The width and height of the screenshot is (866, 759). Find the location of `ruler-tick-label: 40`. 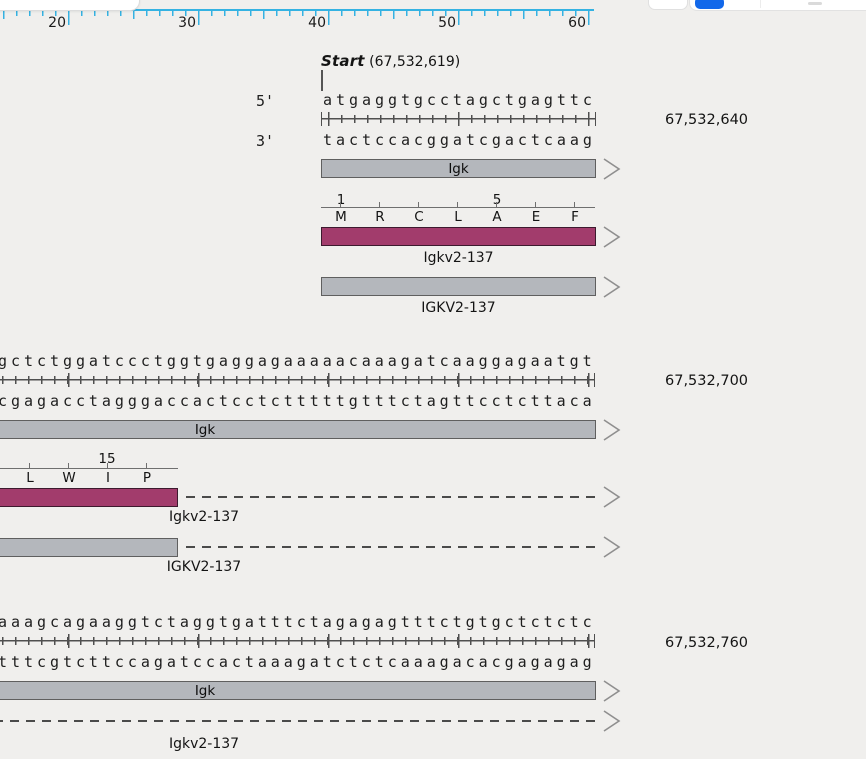

ruler-tick-label: 40 is located at coordinates (317, 23).